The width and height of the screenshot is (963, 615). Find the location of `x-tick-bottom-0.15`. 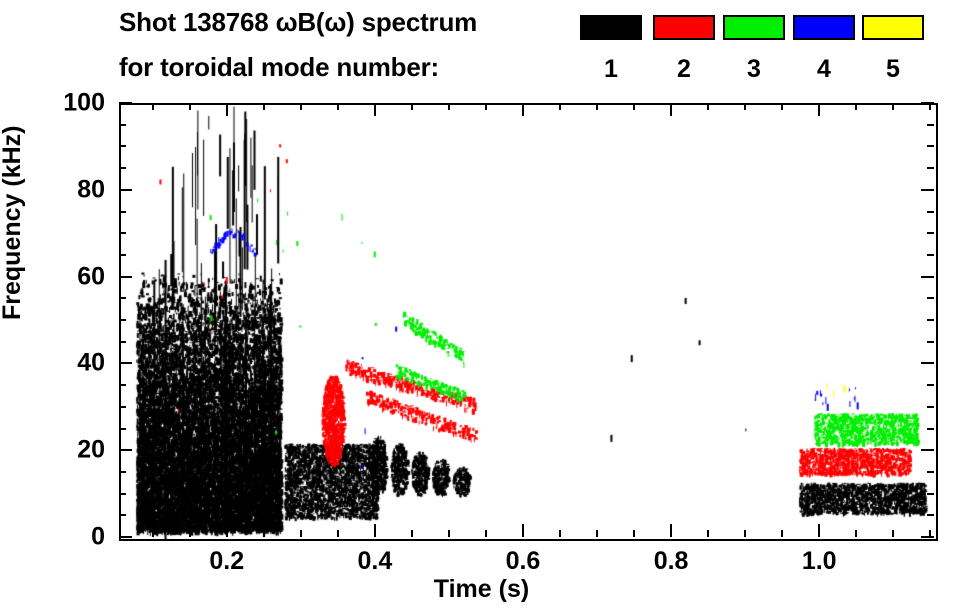

x-tick-bottom-0.15 is located at coordinates (189, 533).